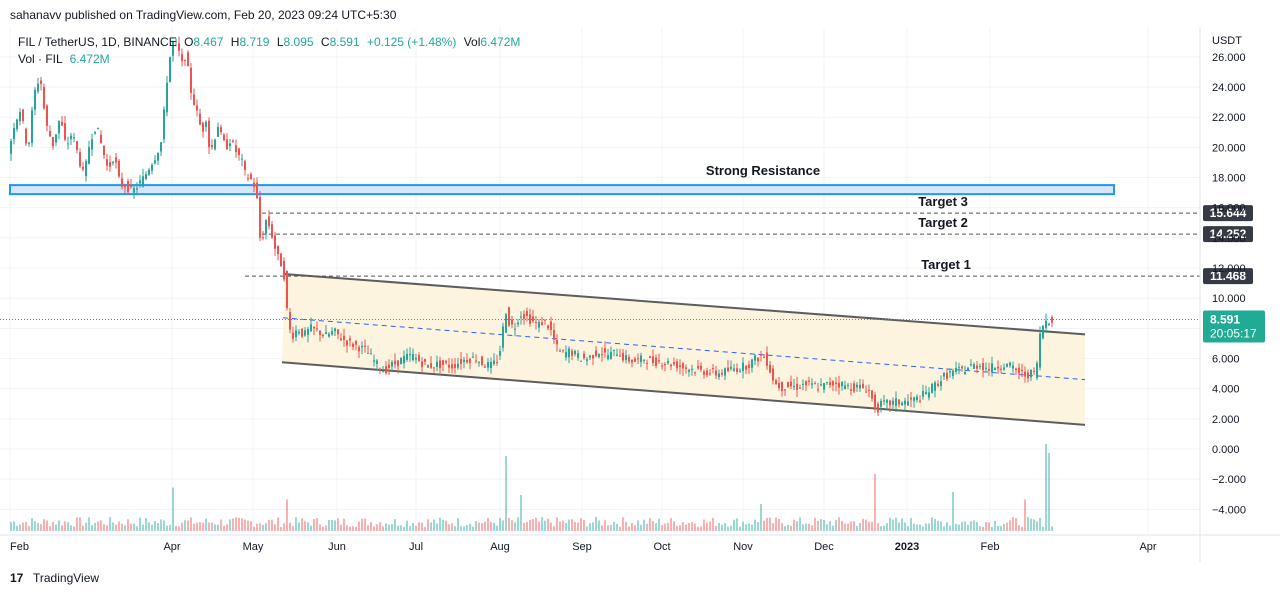 Image resolution: width=1280 pixels, height=595 pixels. Describe the element at coordinates (345, 42) in the screenshot. I see `legend-close-value: 8.591` at that location.